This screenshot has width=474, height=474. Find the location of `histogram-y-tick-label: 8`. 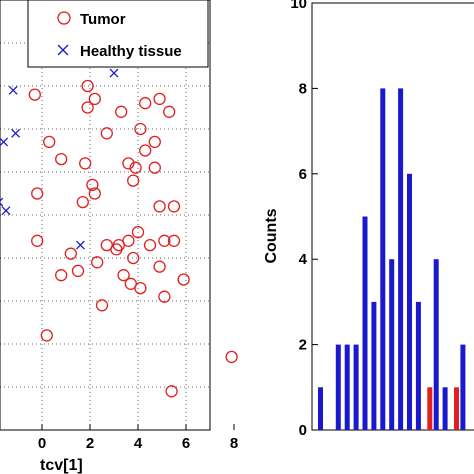

histogram-y-tick-label: 8 is located at coordinates (303, 88).